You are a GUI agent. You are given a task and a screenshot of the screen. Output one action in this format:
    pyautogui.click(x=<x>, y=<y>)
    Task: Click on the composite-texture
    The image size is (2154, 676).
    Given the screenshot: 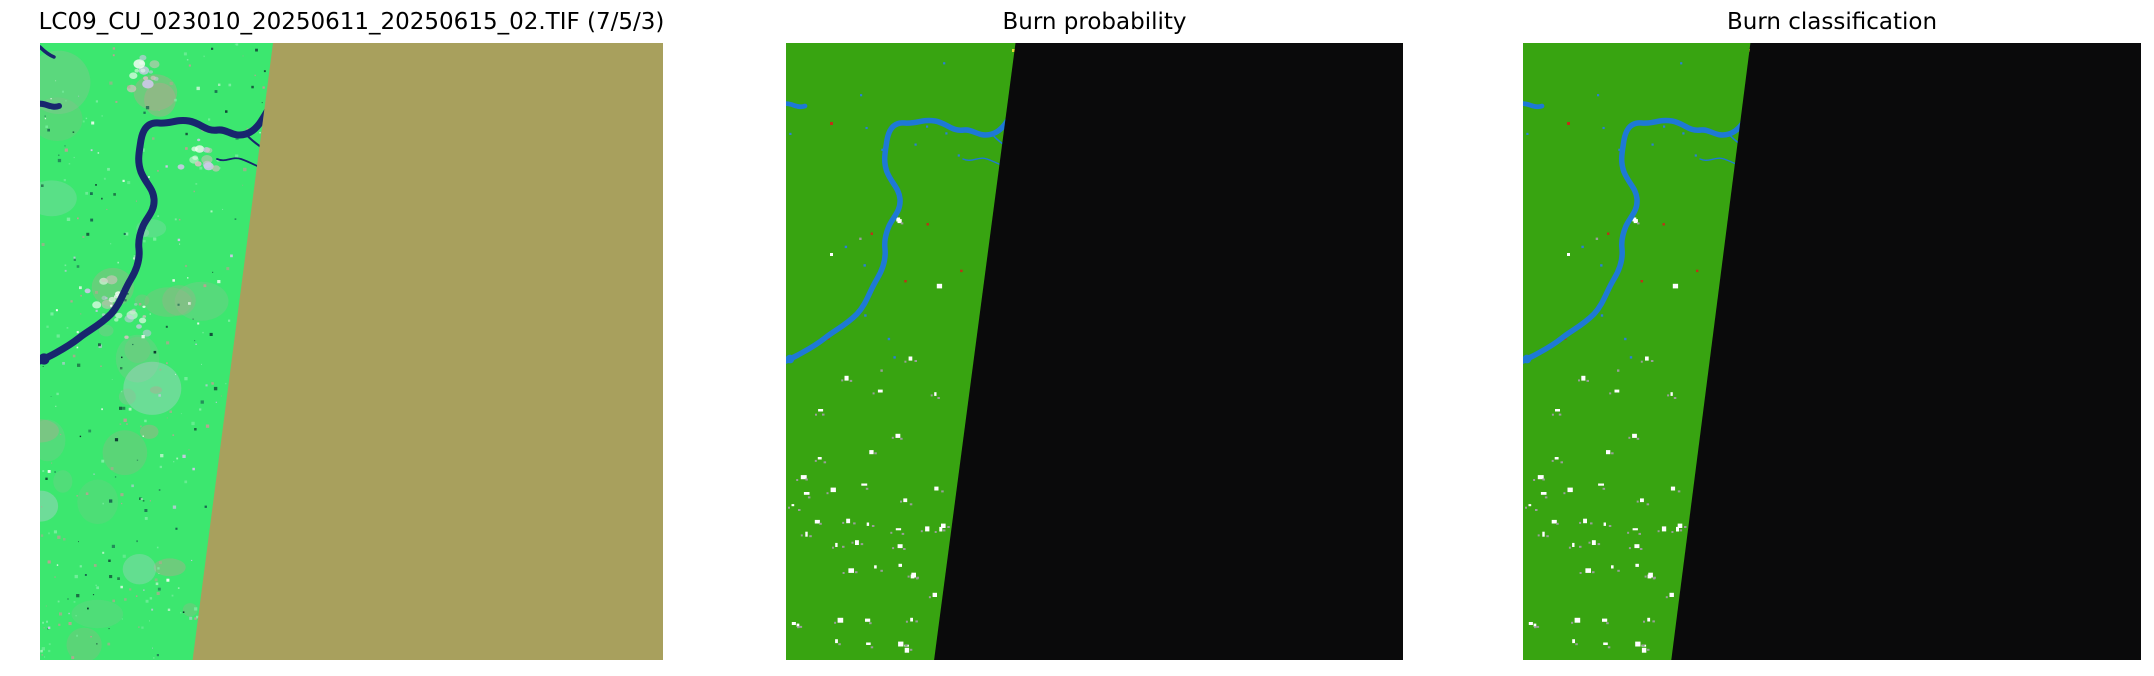 What is the action you would take?
    pyautogui.click(x=153, y=351)
    